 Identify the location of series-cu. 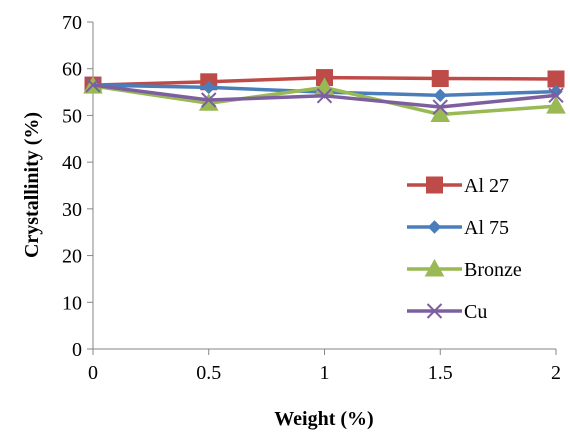
(324, 96).